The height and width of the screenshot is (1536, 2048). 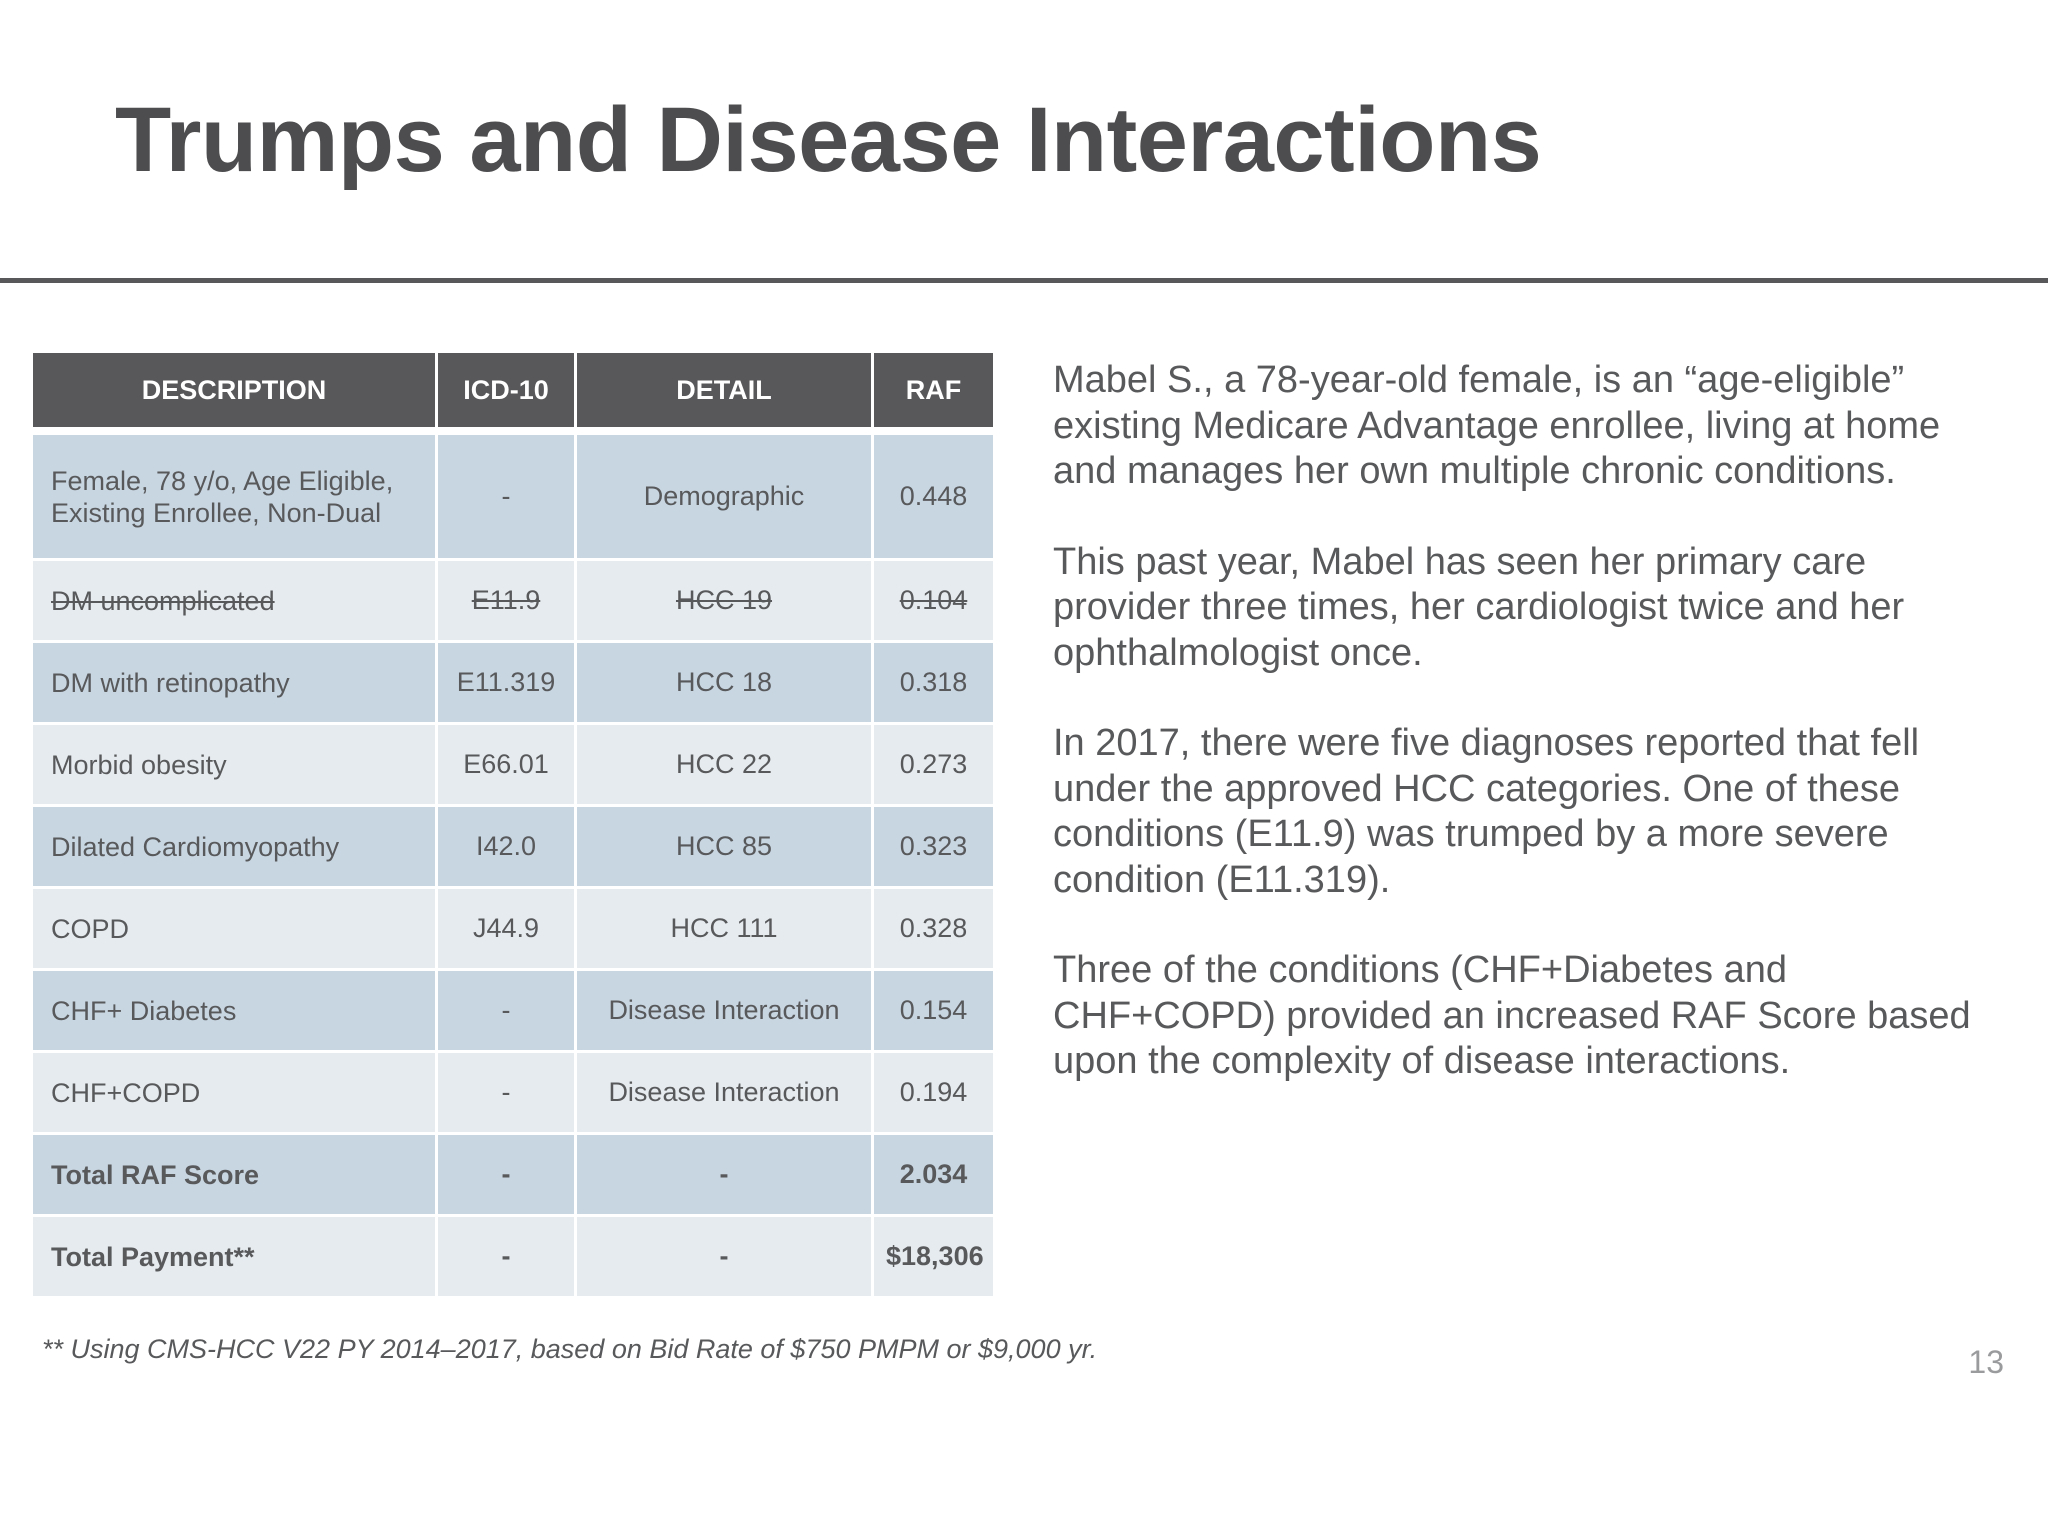 What do you see at coordinates (235, 1258) in the screenshot?
I see `cell-description: Total Payment**` at bounding box center [235, 1258].